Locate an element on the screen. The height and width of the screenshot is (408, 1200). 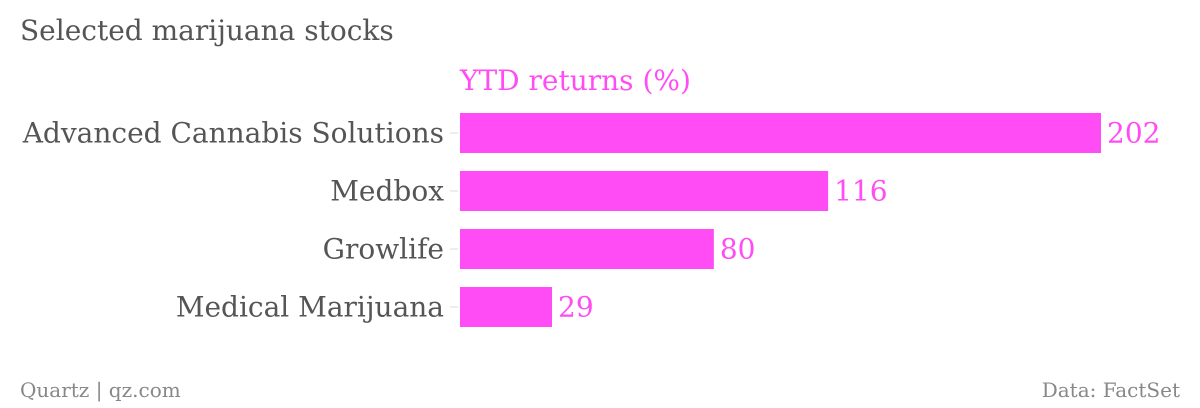
value-label-advanced-cannabis-solutions: 202 is located at coordinates (1133, 133).